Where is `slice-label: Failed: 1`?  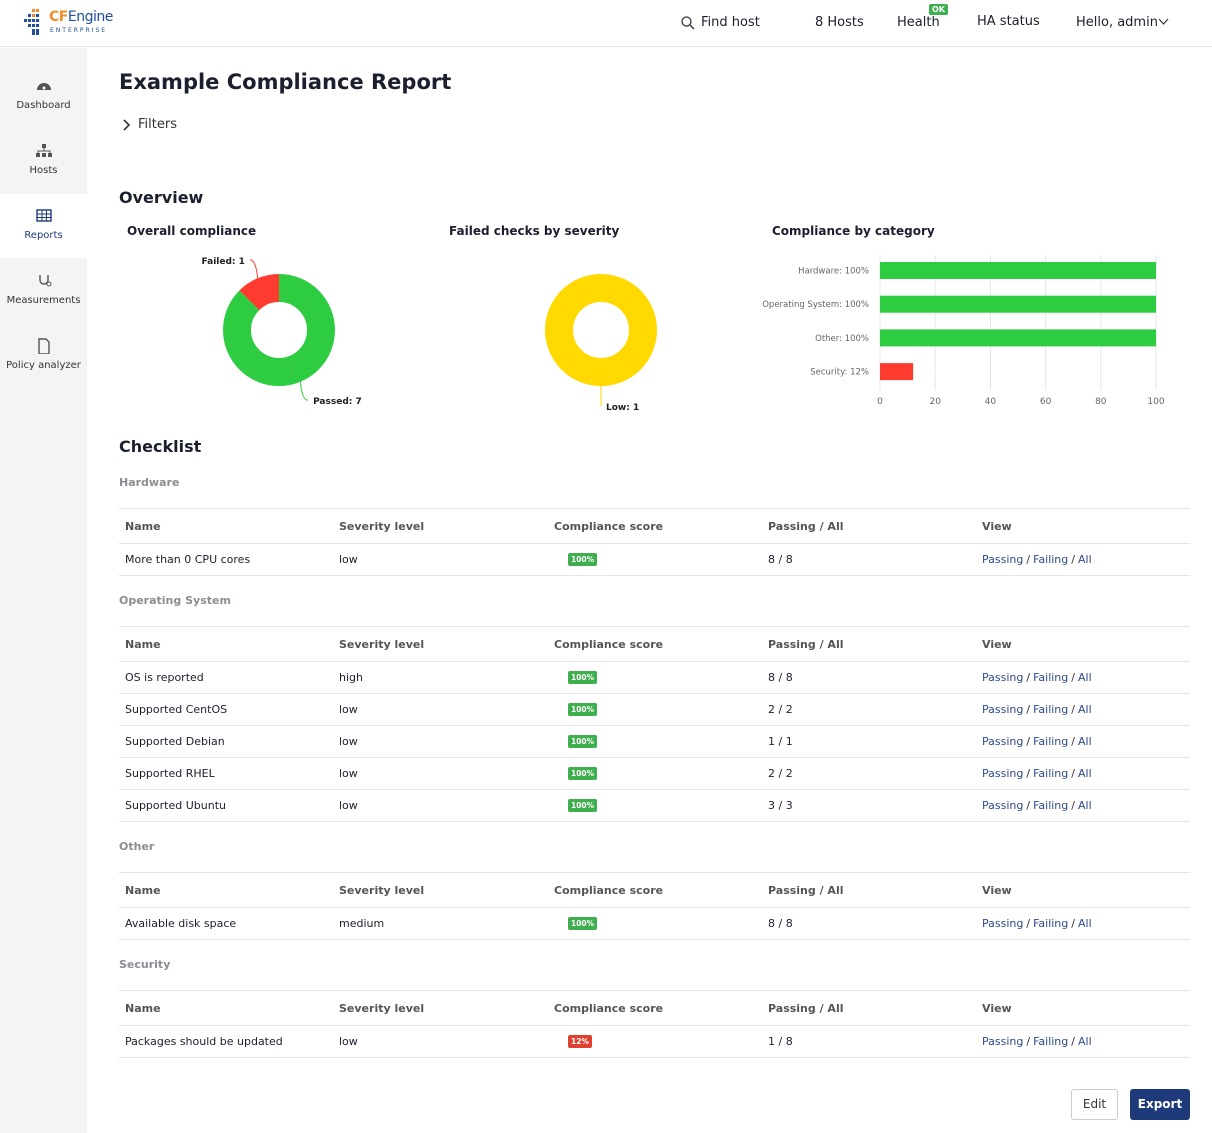
slice-label: Failed: 1 is located at coordinates (223, 262).